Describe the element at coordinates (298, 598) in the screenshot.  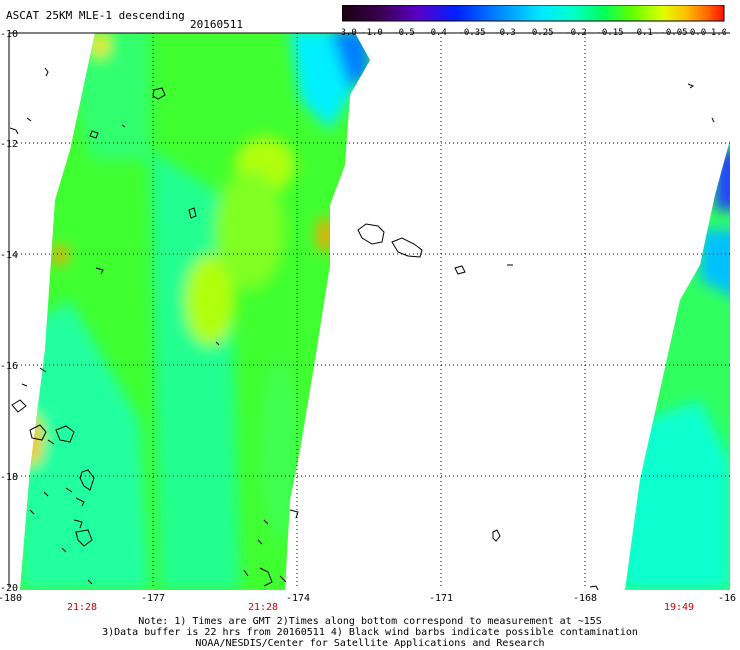
I see `x-tick-label: -174` at that location.